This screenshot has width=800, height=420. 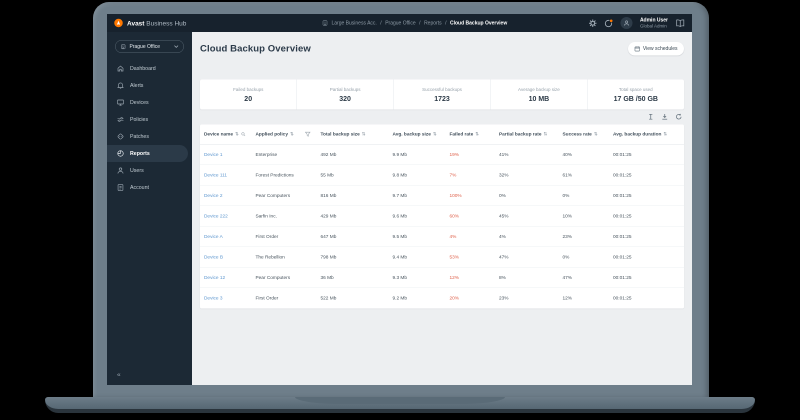 I want to click on col-label: Avg. backup duration, so click(x=637, y=134).